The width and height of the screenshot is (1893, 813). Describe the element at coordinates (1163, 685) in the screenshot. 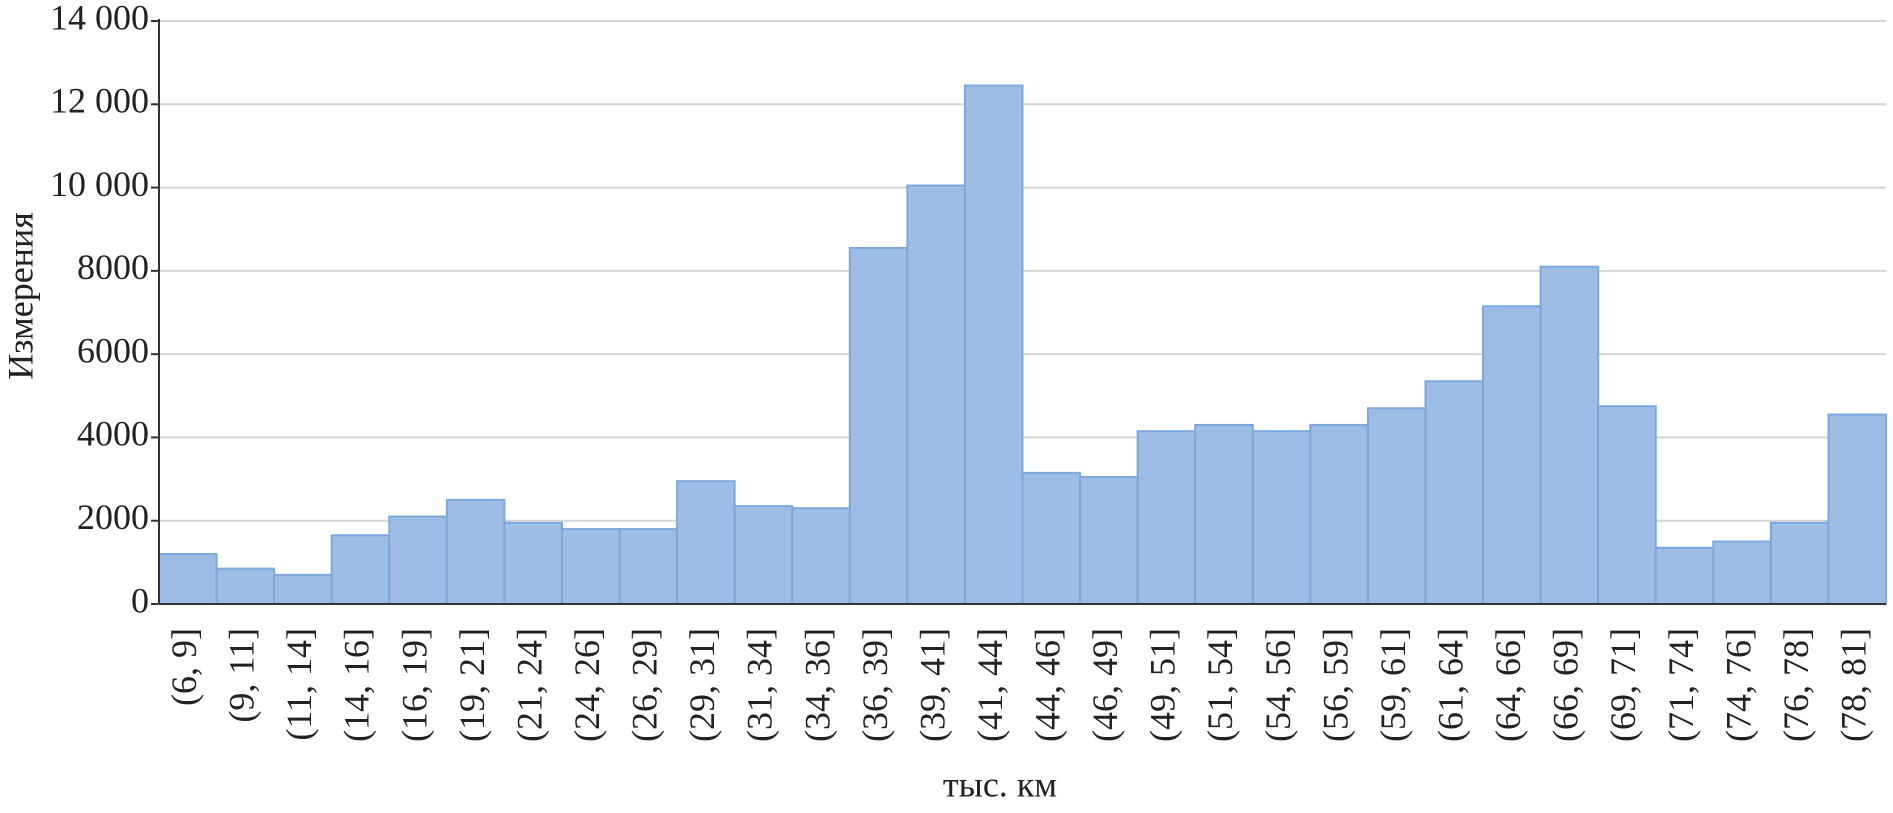

I see `x-tick-label: (49, 51]` at that location.